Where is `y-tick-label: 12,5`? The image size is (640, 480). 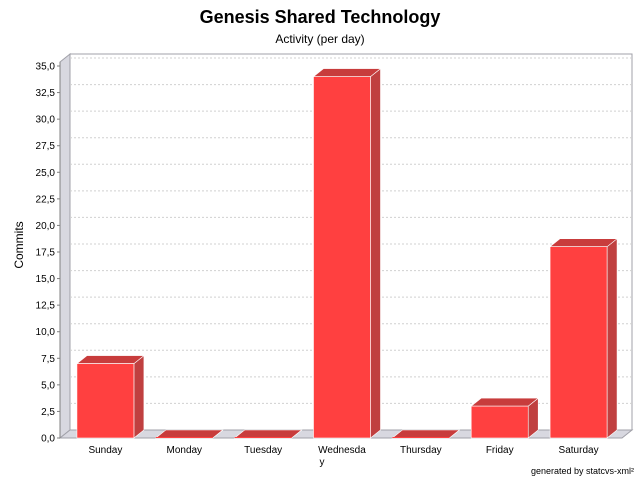
y-tick-label: 12,5 is located at coordinates (46, 306).